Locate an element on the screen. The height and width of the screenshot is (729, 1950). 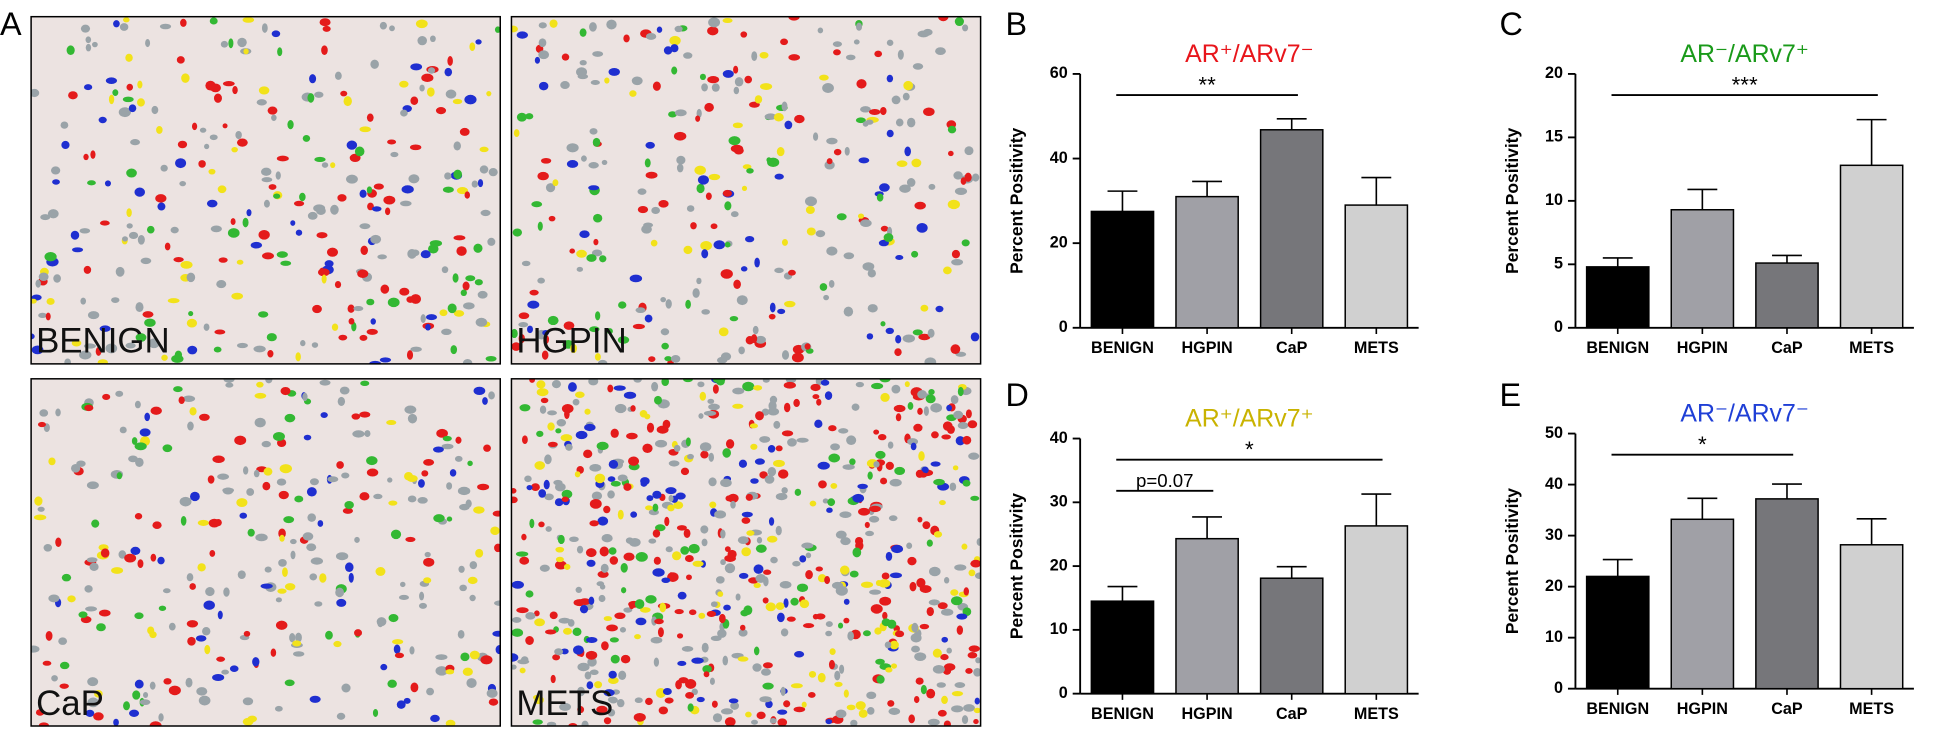
significance-label: * is located at coordinates (1249, 449).